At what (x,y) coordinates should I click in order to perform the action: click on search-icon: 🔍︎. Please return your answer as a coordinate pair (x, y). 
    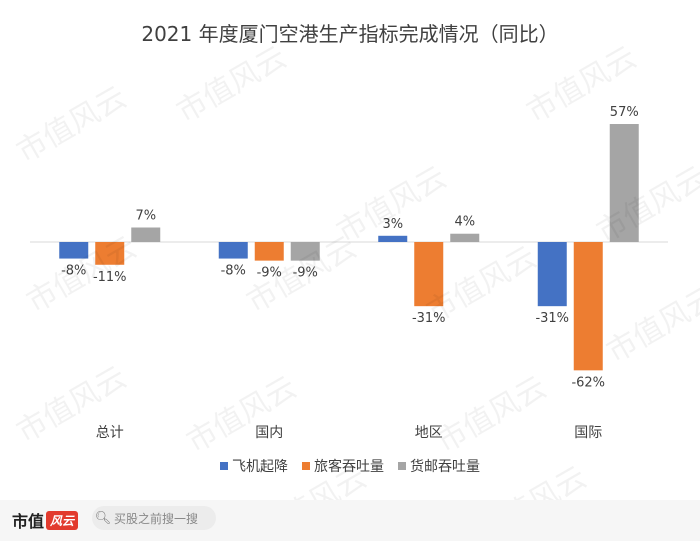
    Looking at the image, I should click on (103, 518).